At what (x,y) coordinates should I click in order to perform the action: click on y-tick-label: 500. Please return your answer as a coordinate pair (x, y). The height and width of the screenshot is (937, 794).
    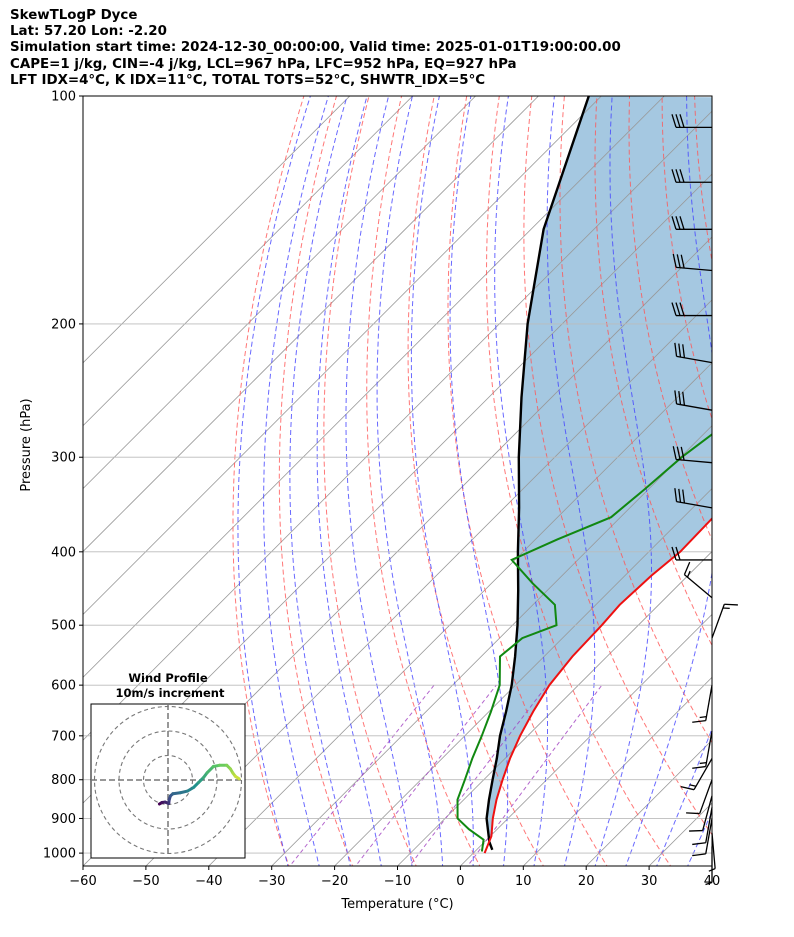
    Looking at the image, I should click on (63, 626).